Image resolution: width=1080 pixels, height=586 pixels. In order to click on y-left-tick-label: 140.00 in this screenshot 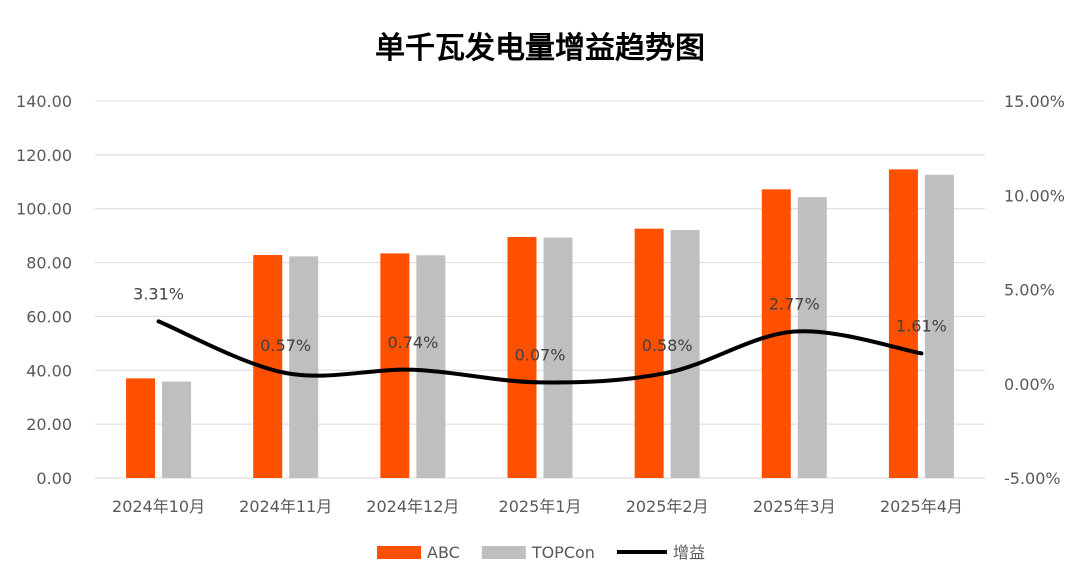, I will do `click(44, 101)`.